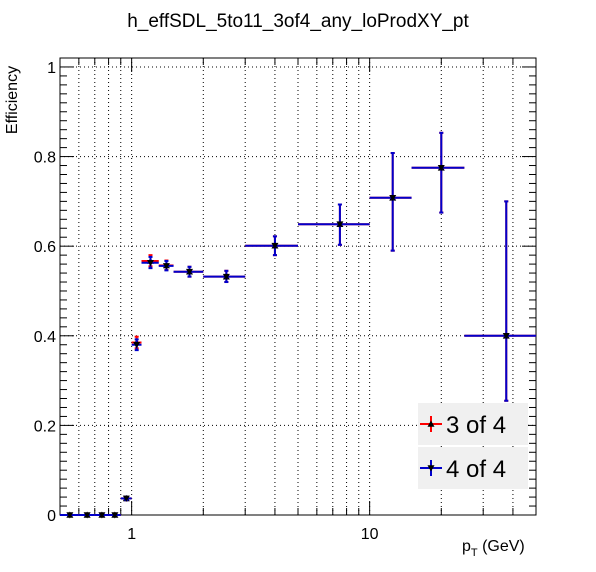 This screenshot has width=596, height=572. What do you see at coordinates (473, 446) in the screenshot?
I see `legend: 3 of 4 4 of 4` at bounding box center [473, 446].